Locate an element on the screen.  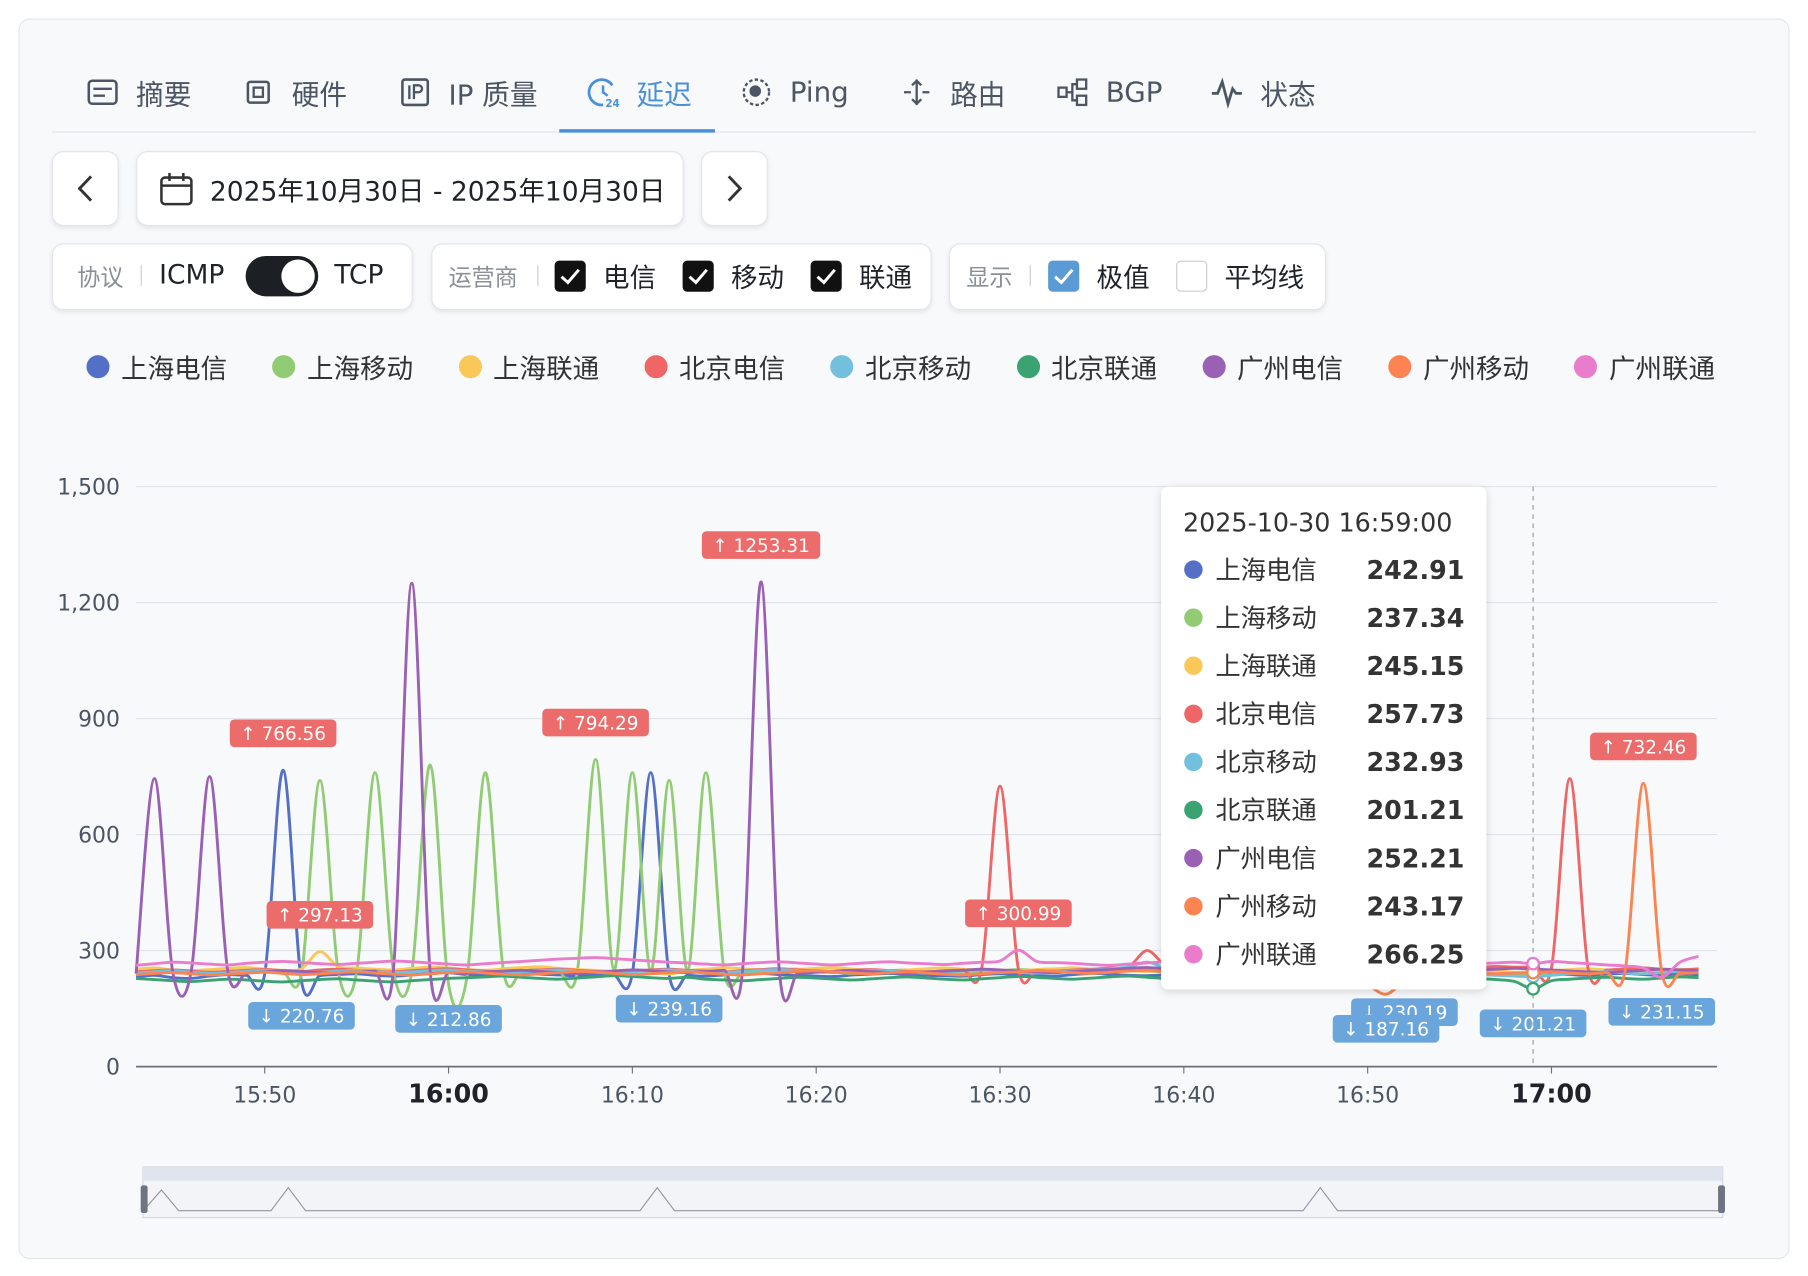
legend-label: 上海移动 is located at coordinates (360, 370).